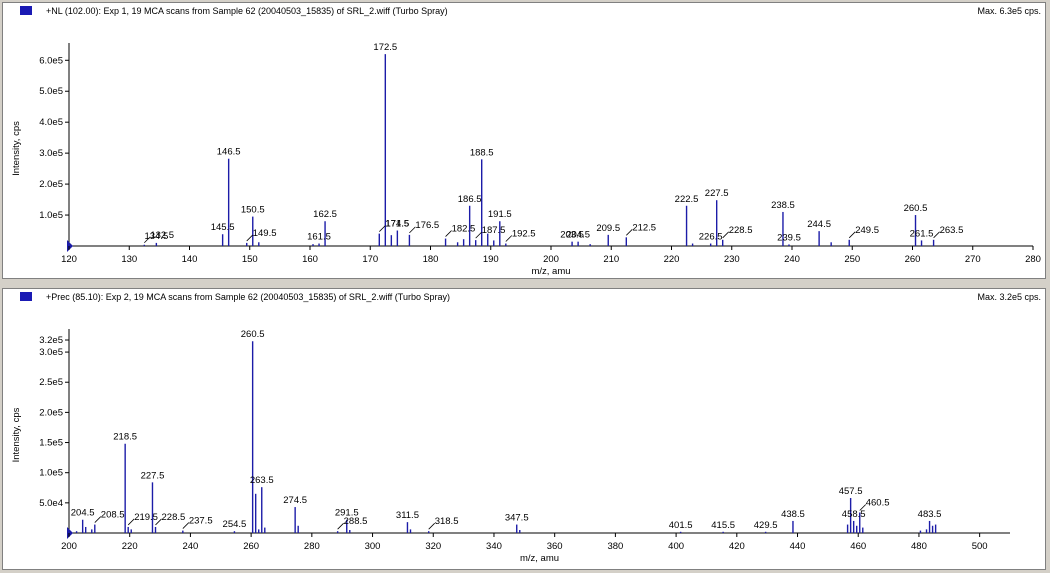  I want to click on x-tick-label: 360, so click(555, 546).